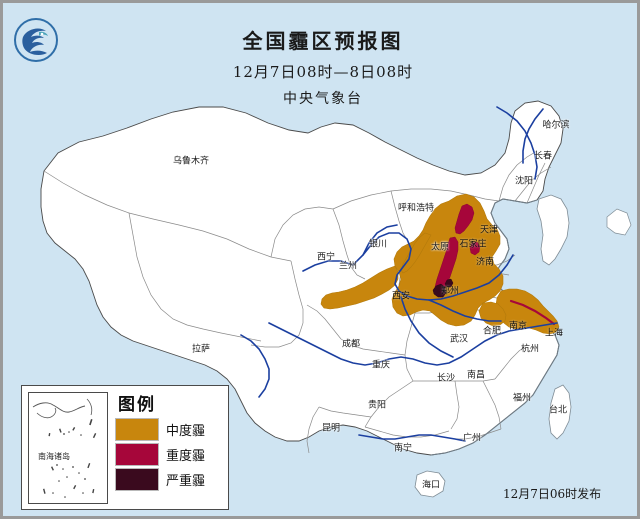  What do you see at coordinates (412, 438) in the screenshot?
I see `river-pearl` at bounding box center [412, 438].